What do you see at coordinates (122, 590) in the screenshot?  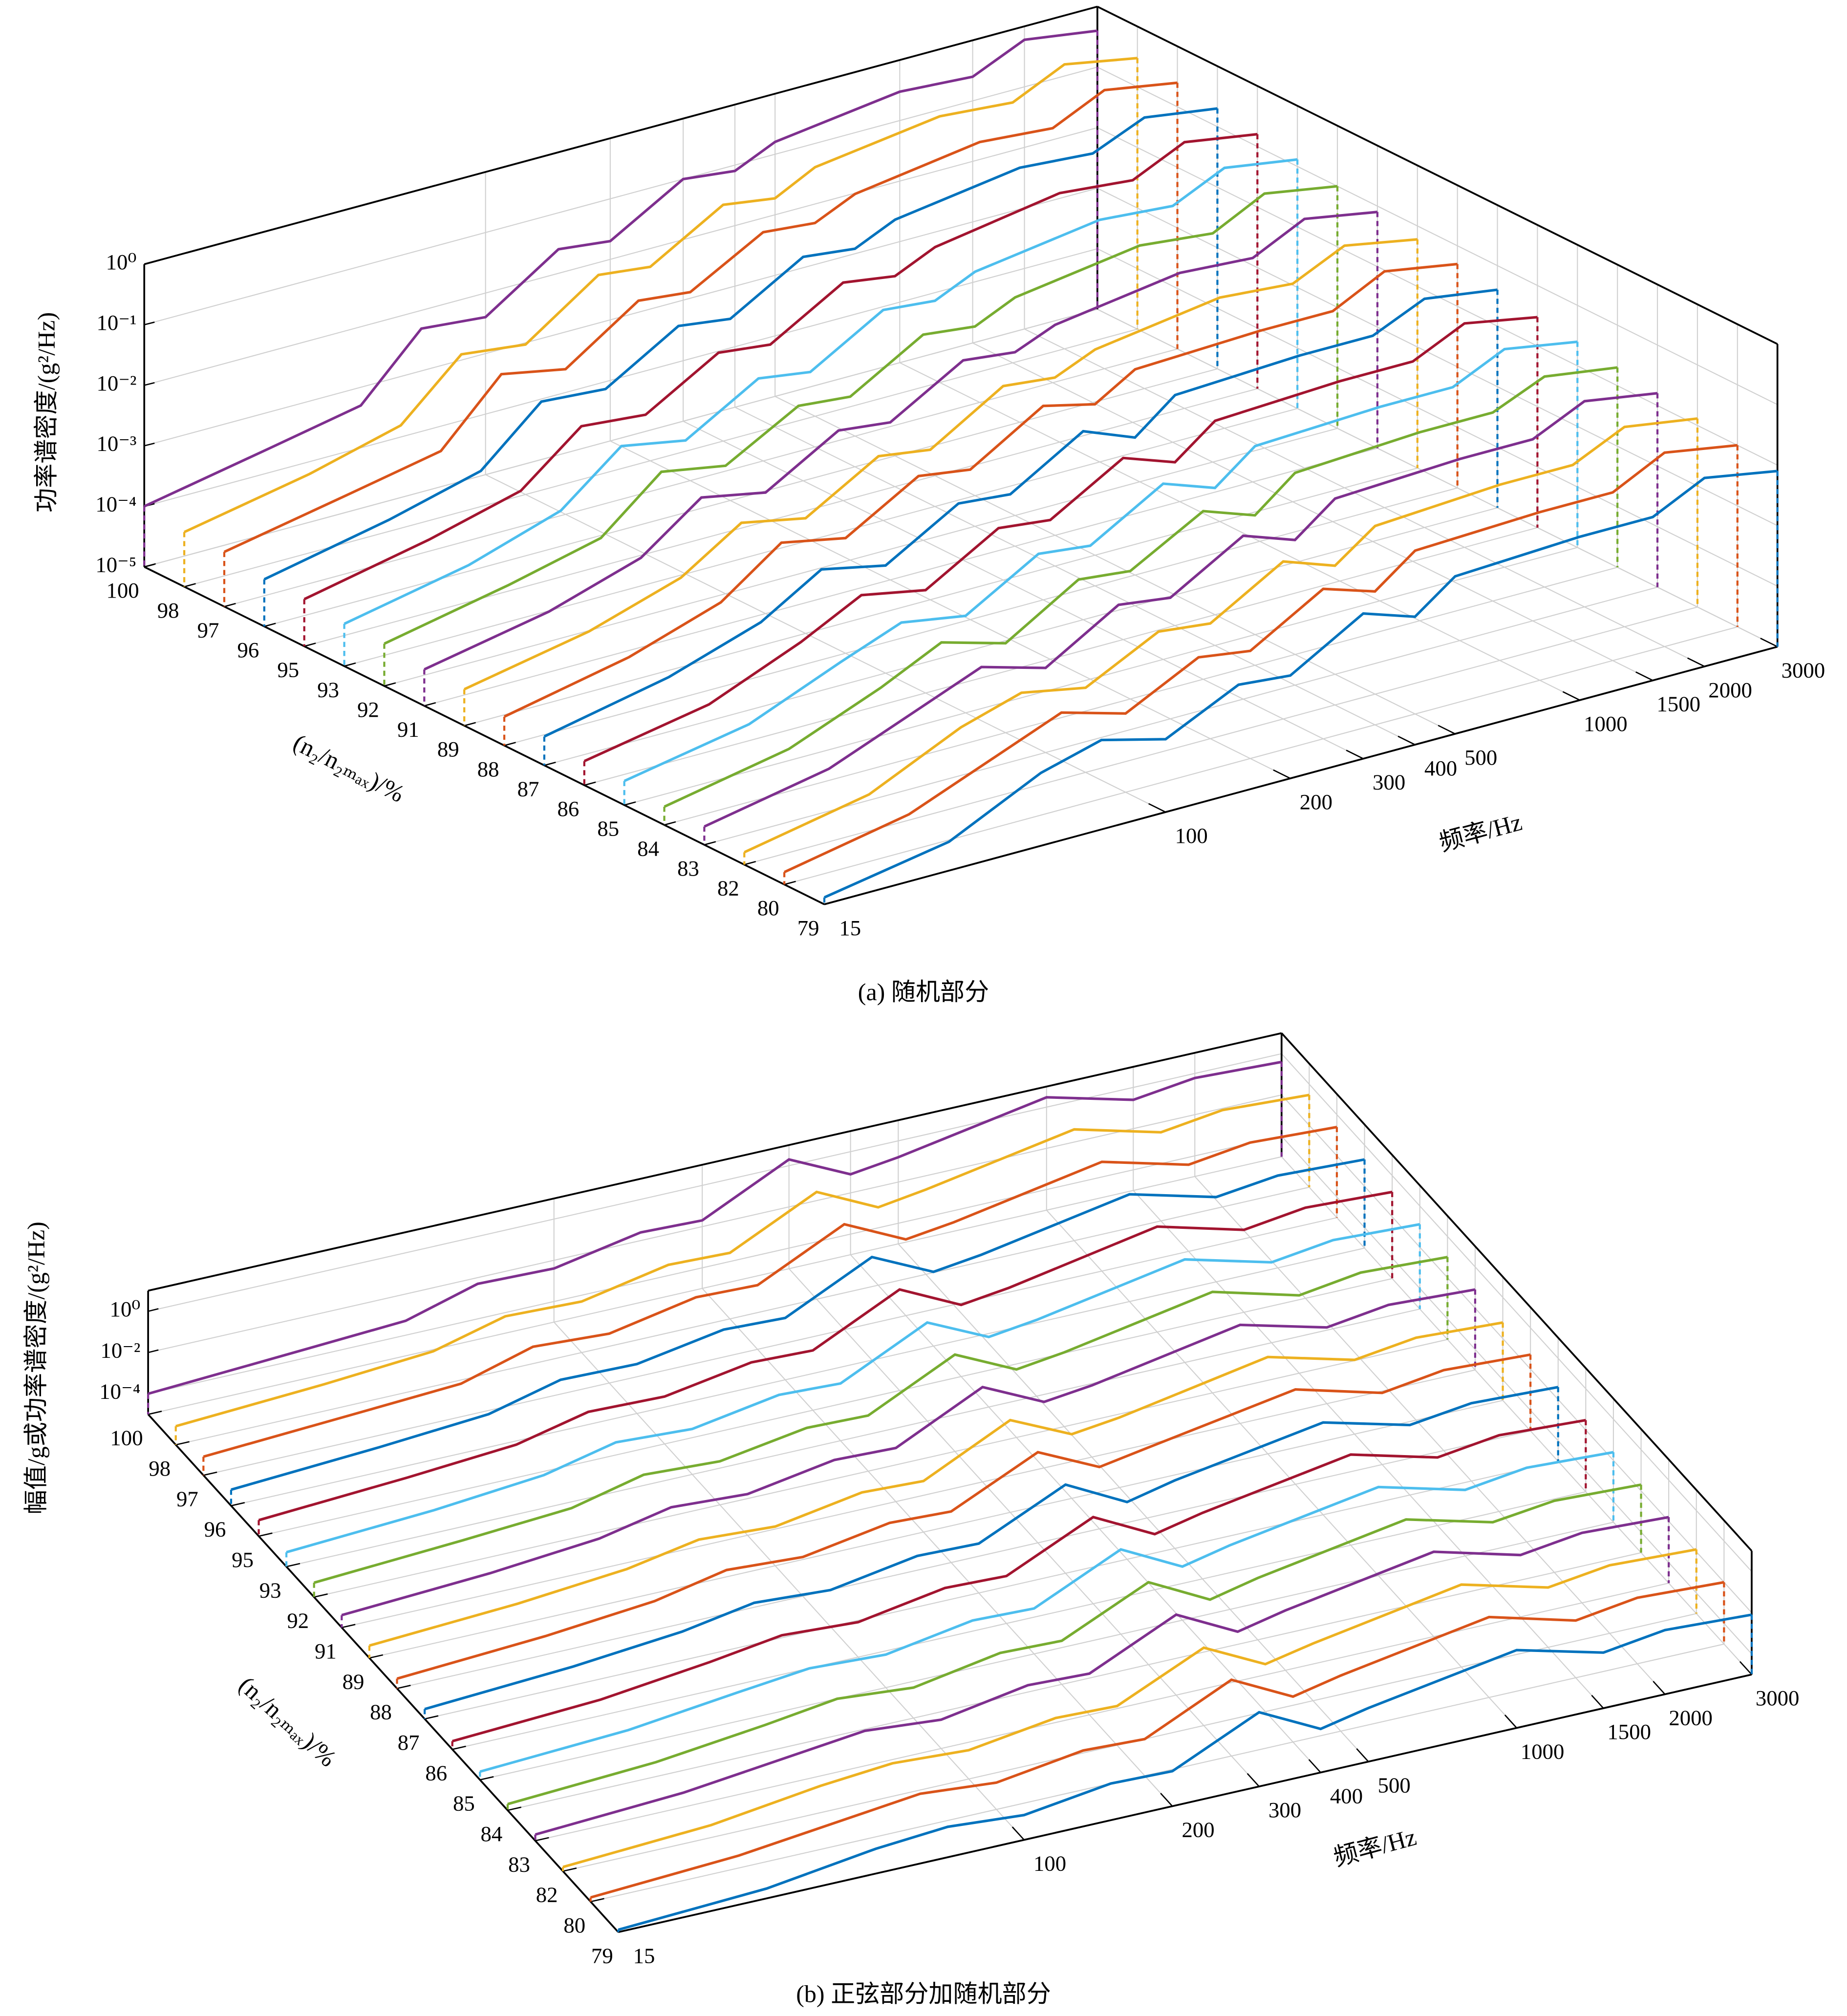 I see `y-tick-label: 100` at bounding box center [122, 590].